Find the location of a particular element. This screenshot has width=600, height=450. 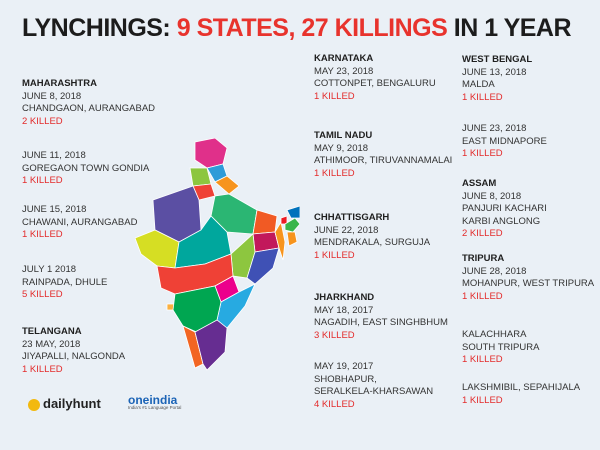

map-region-wb is located at coordinates (280, 240).